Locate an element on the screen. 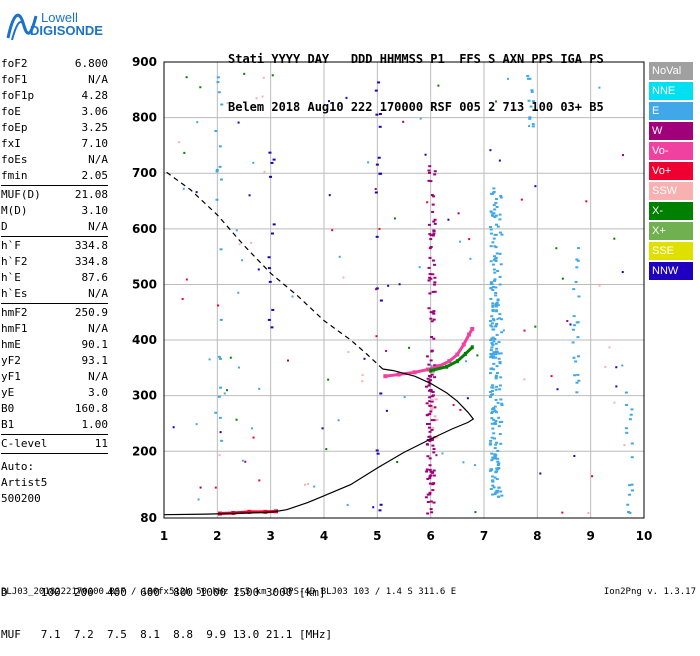  legend-item-x: X+ is located at coordinates (671, 231).